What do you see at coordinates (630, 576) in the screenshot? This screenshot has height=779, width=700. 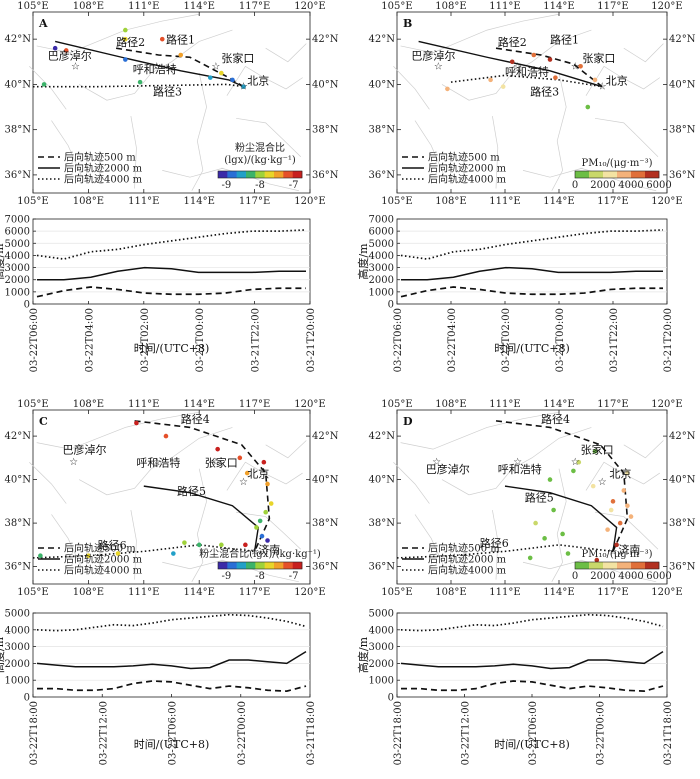 I see `colorbar-tick-label: 4000` at bounding box center [630, 576].